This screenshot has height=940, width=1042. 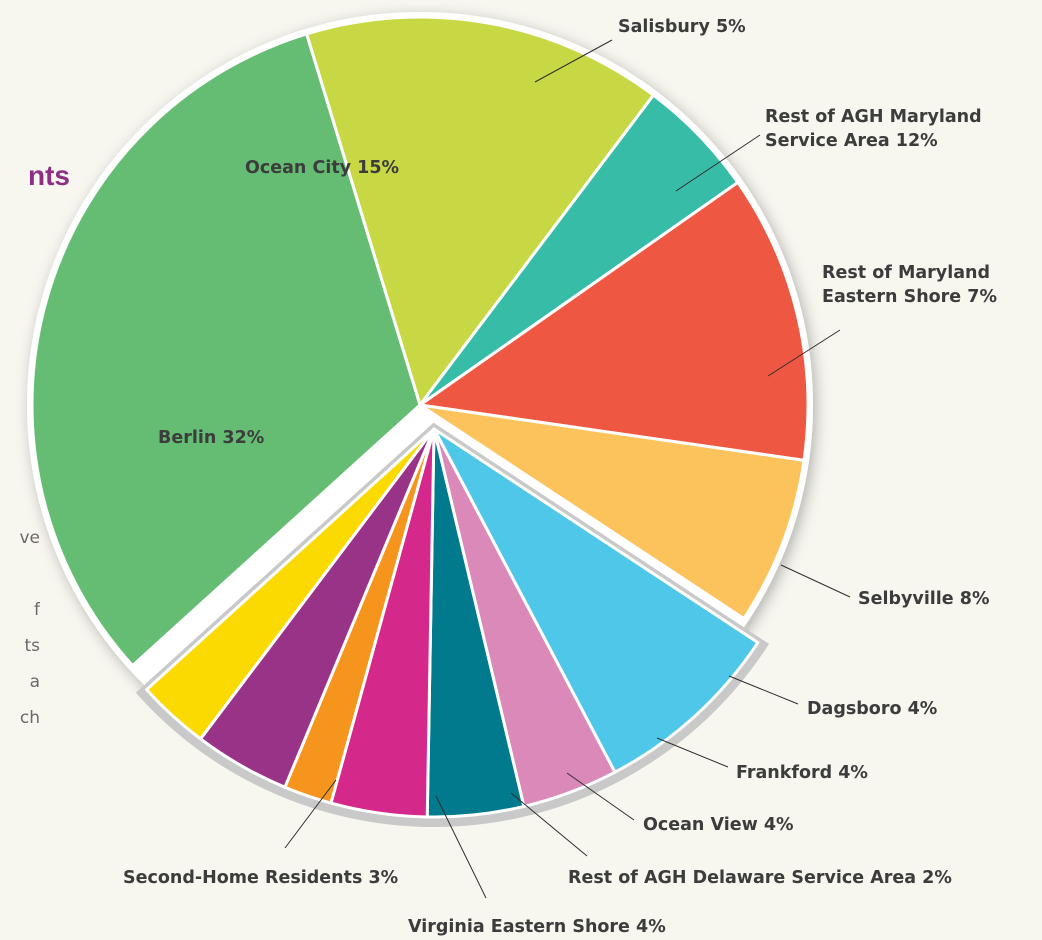 I want to click on pie-slice-rest-of-maryland-eastern-shore, so click(x=612, y=512).